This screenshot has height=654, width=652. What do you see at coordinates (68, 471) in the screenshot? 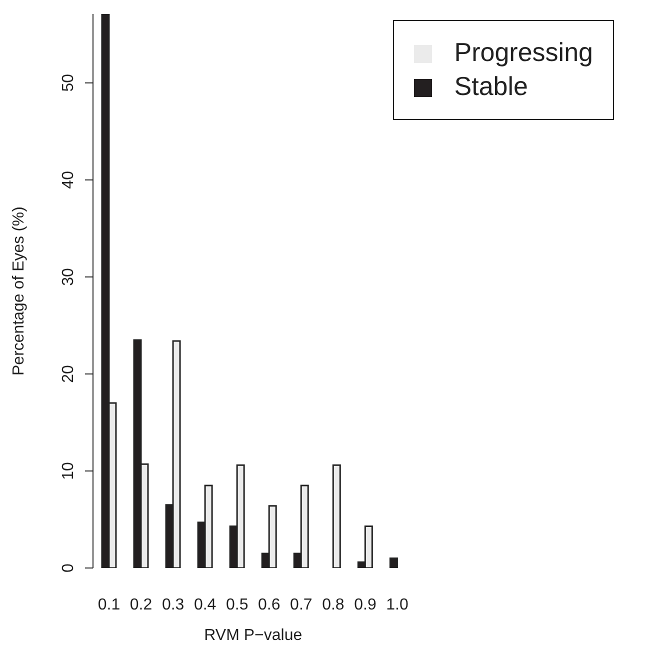
I see `y-tick-label: 10` at bounding box center [68, 471].